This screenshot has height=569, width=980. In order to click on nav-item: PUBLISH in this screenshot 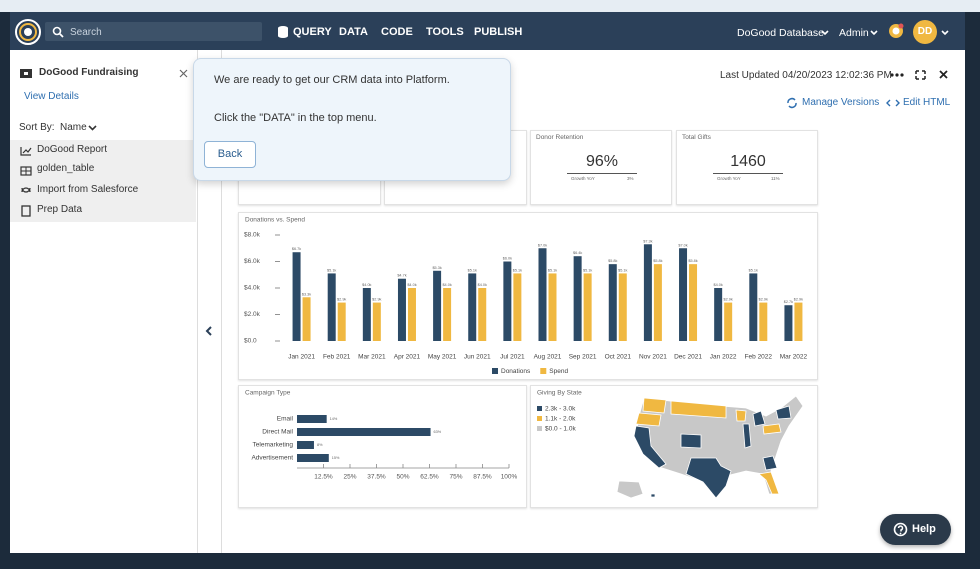, I will do `click(498, 32)`.